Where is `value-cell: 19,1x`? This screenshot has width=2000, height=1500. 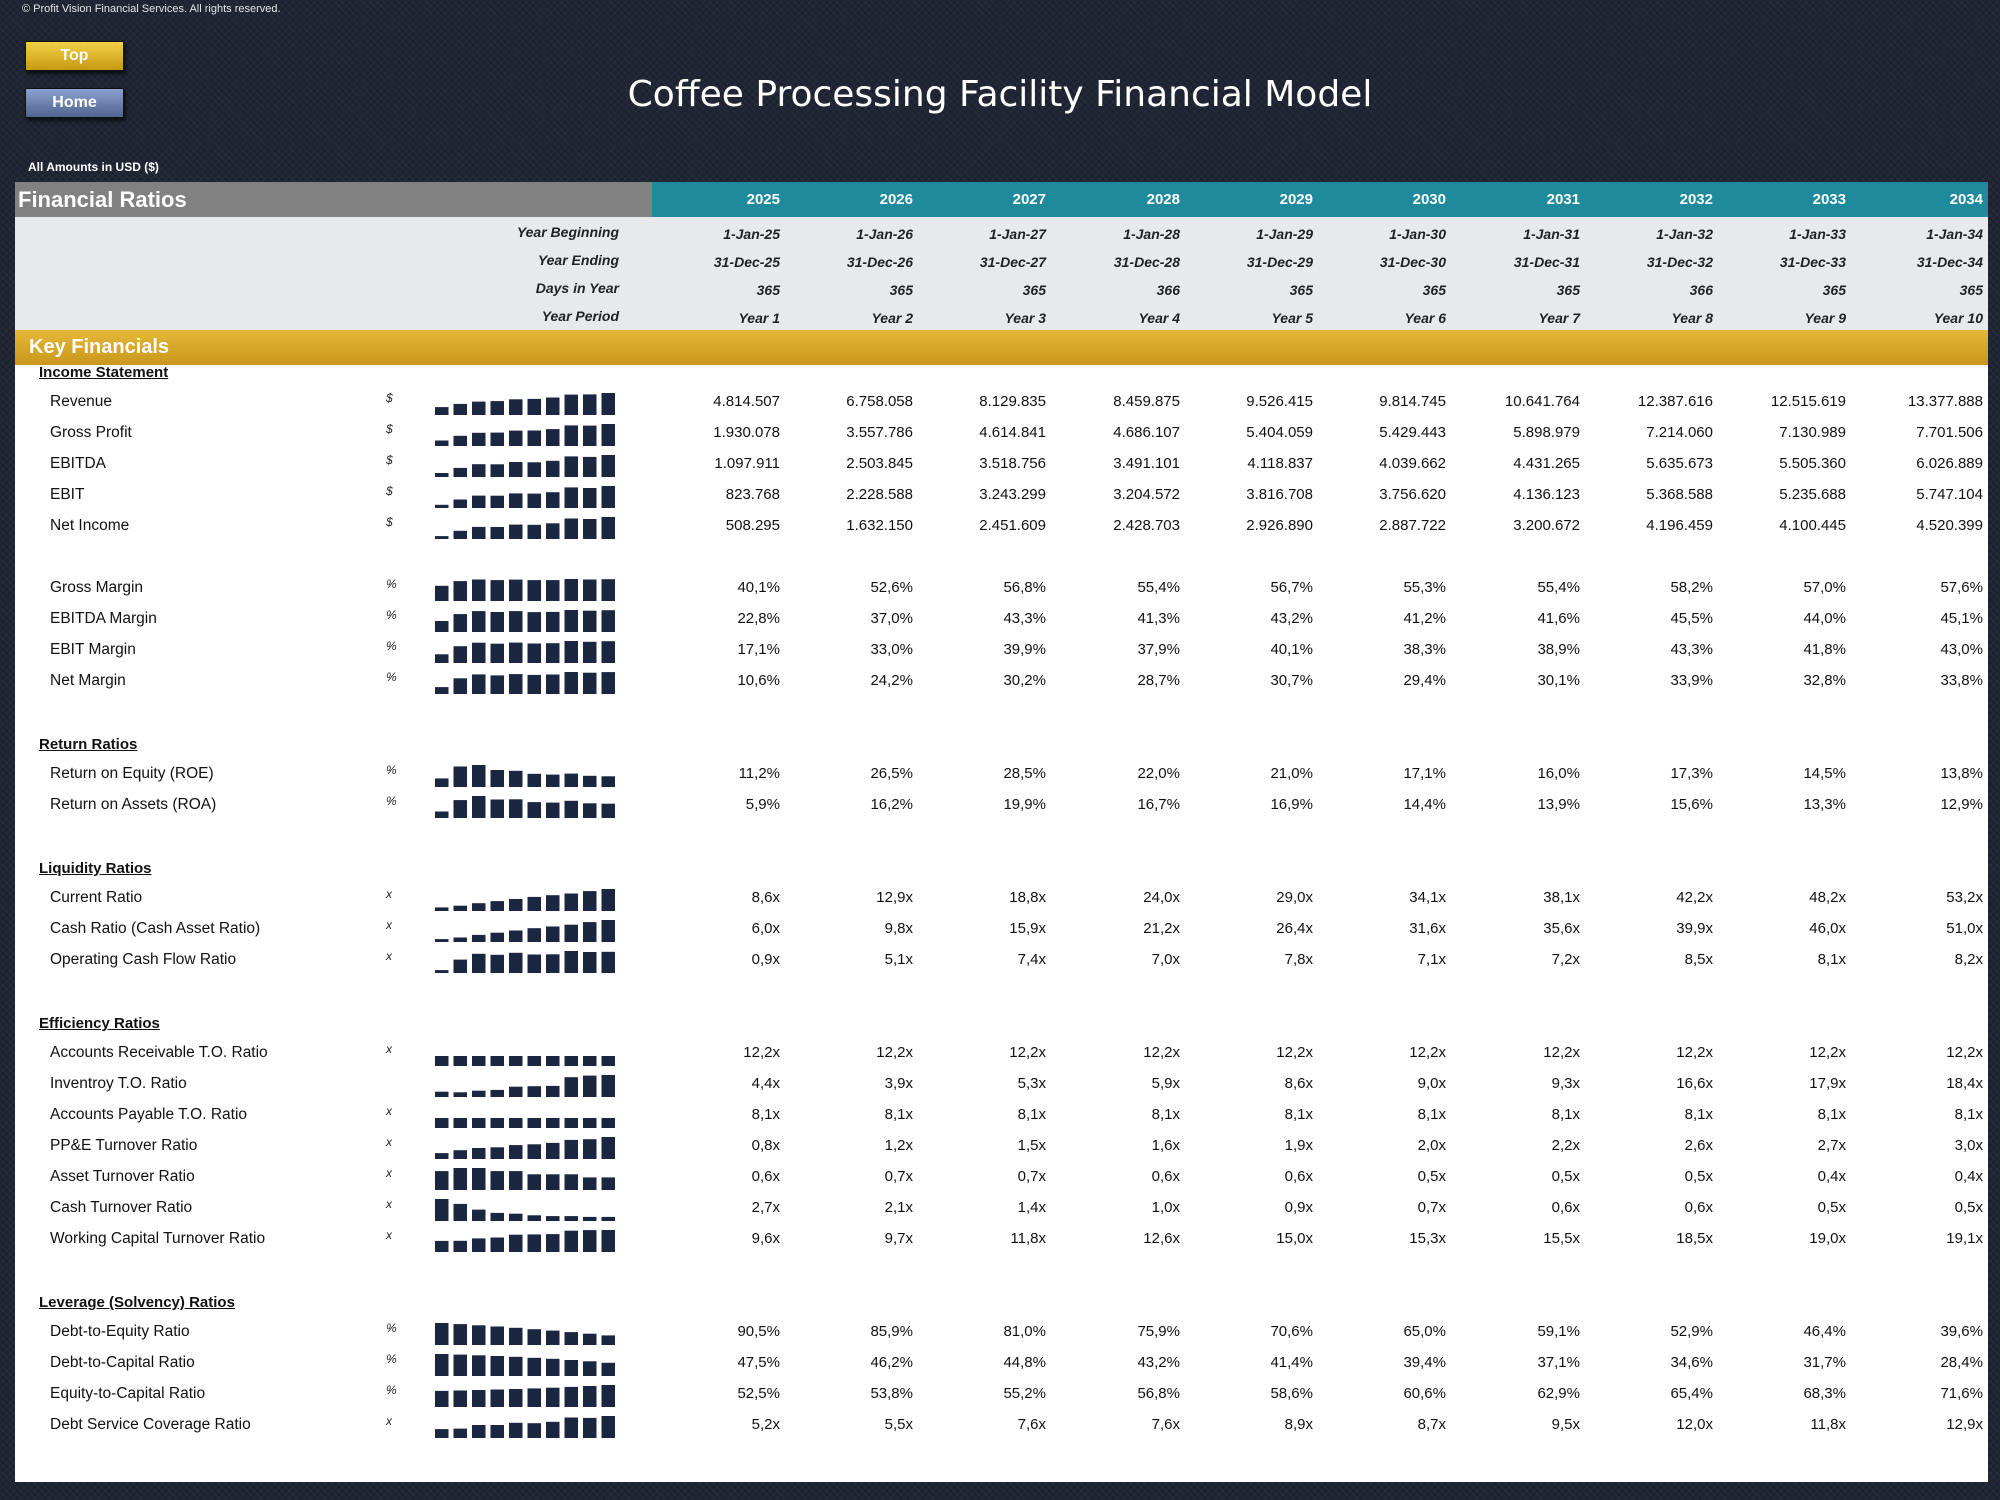 value-cell: 19,1x is located at coordinates (1964, 1238).